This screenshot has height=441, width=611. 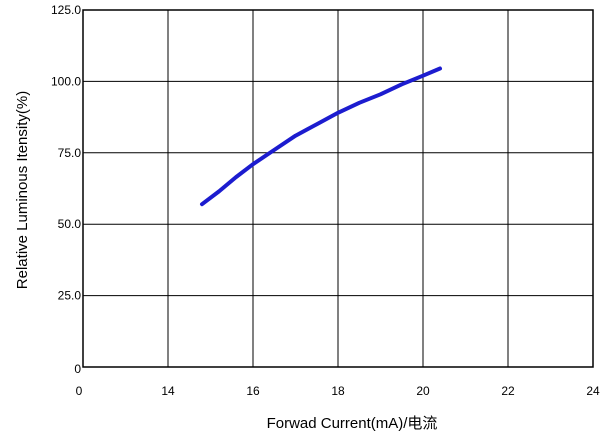 What do you see at coordinates (423, 391) in the screenshot?
I see `x-tick-label: 20` at bounding box center [423, 391].